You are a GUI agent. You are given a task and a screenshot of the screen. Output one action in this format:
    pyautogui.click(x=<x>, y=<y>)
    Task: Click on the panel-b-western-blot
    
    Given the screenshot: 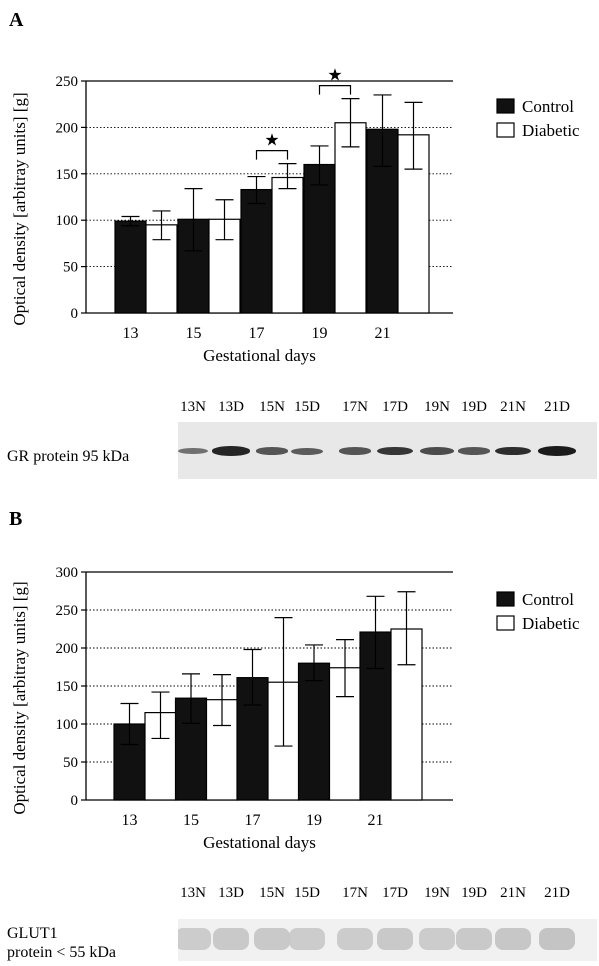 What is the action you would take?
    pyautogui.click(x=387, y=940)
    